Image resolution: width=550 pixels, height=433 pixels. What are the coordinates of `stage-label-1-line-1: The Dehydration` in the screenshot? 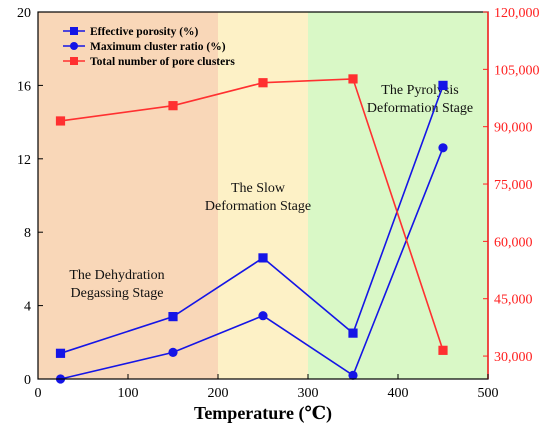 It's located at (116, 275).